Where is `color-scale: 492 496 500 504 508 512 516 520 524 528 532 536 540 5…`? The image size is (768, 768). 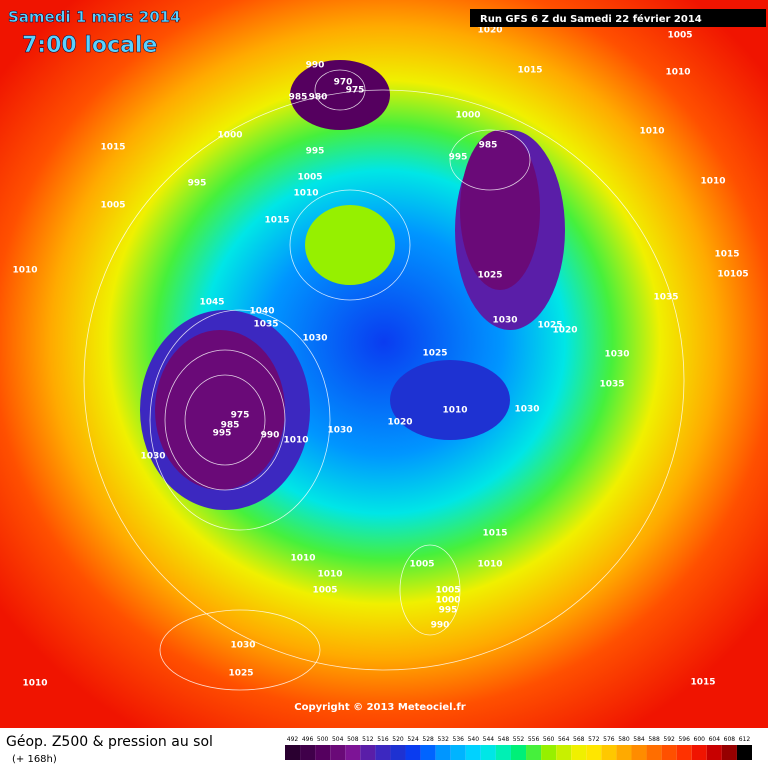
color-scale: 492 496 500 504 508 512 516 520 524 528 532 536 540 5… is located at coordinates (518, 748).